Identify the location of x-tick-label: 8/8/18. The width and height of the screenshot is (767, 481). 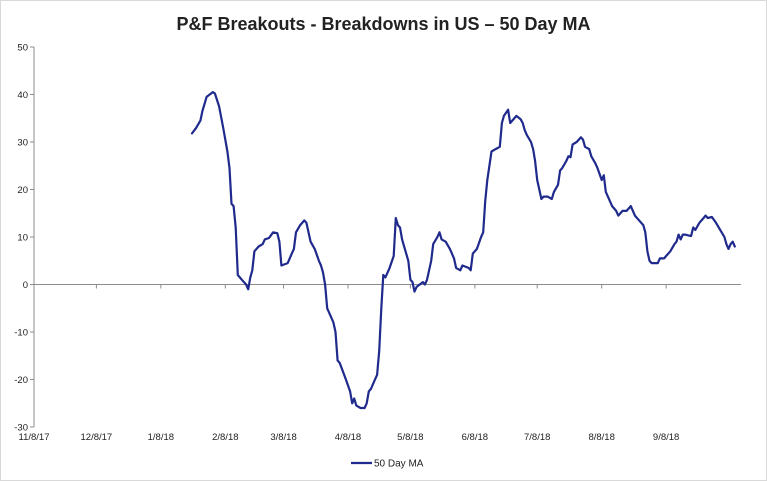
(601, 437).